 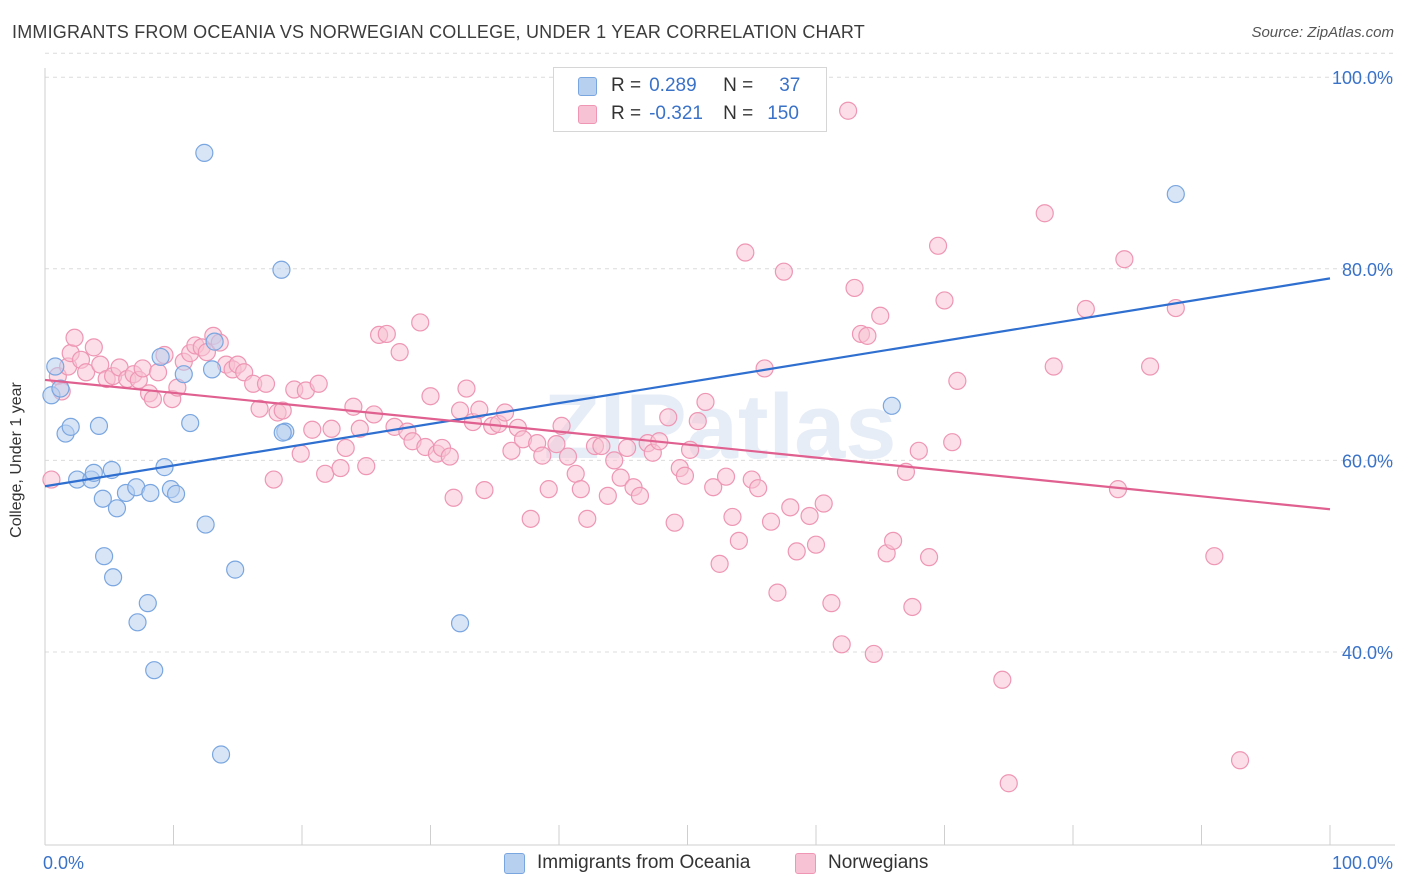 What do you see at coordinates (627, 863) in the screenshot?
I see `legend-item-oceania: Immigrants from Oceania` at bounding box center [627, 863].